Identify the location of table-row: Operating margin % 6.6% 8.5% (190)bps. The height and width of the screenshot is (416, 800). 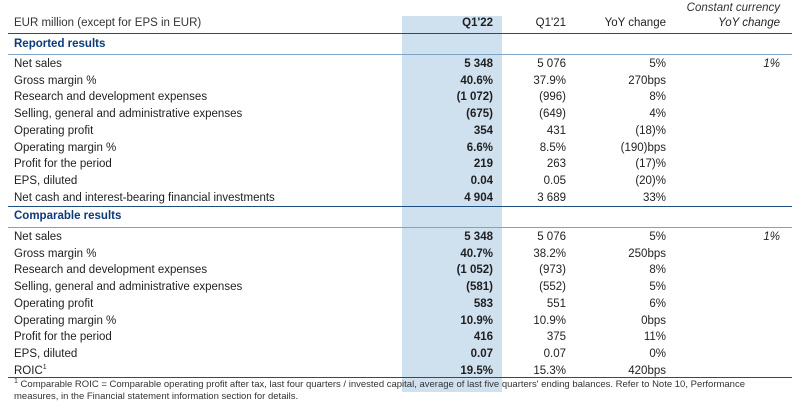
(400, 148).